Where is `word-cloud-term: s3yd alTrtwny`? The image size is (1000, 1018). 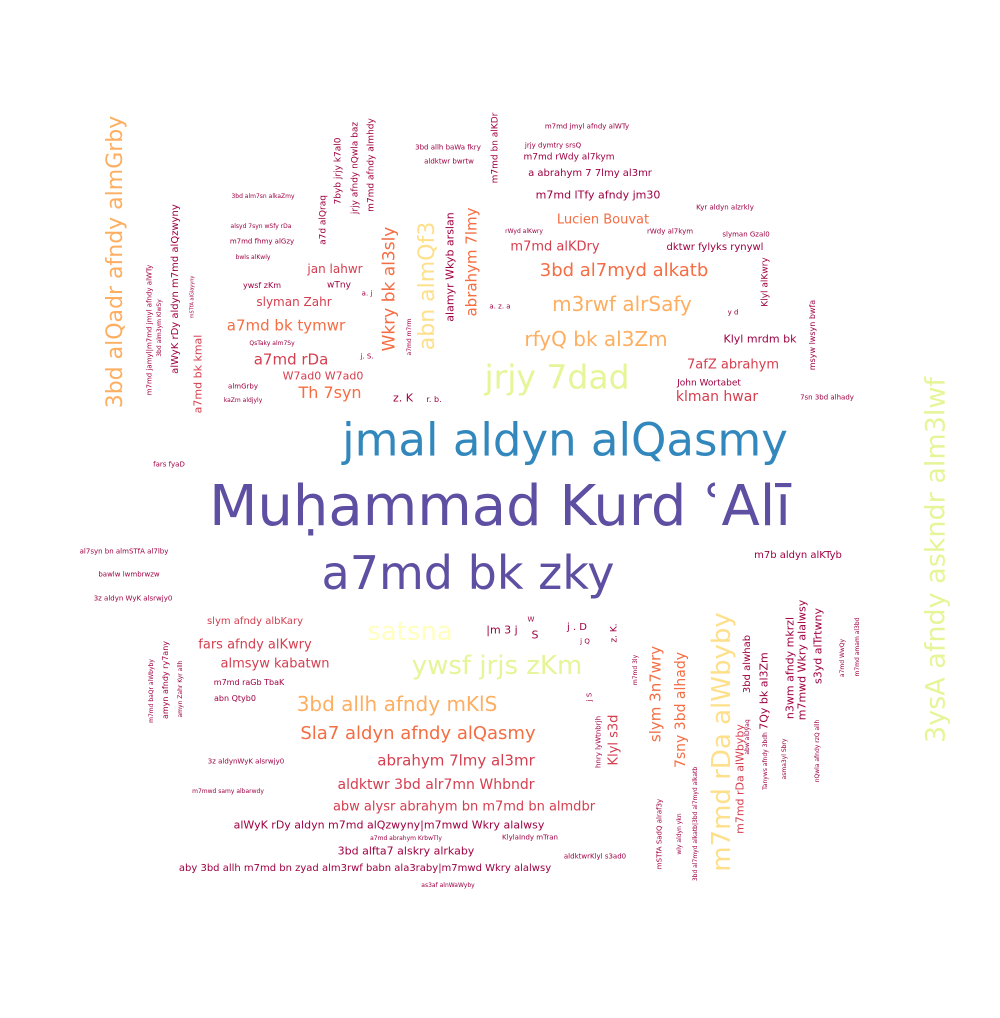
word-cloud-term: s3yd alTrtwny is located at coordinates (818, 646).